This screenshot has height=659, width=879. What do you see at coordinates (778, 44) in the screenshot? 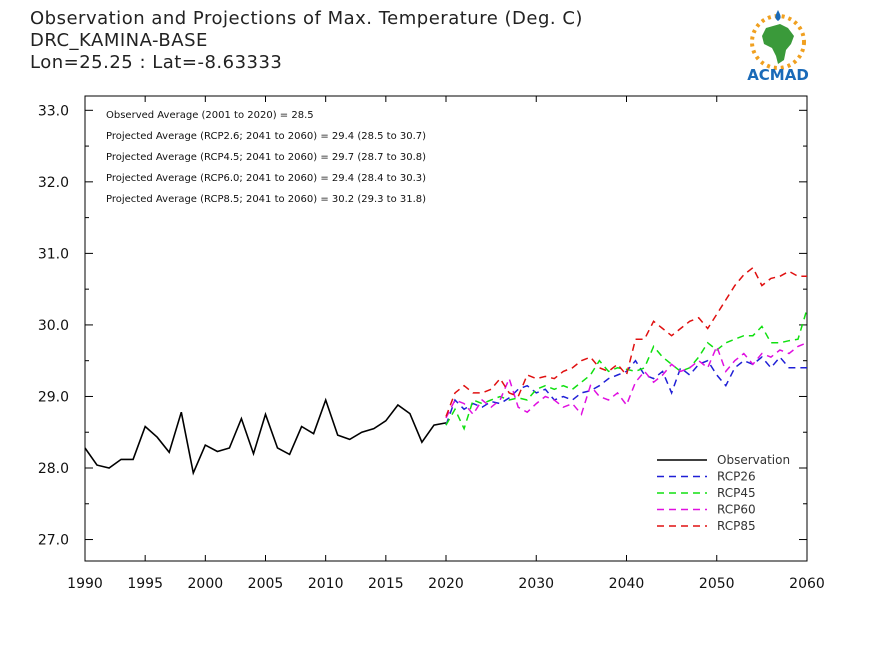
I see `logo-africa-shape` at bounding box center [778, 44].